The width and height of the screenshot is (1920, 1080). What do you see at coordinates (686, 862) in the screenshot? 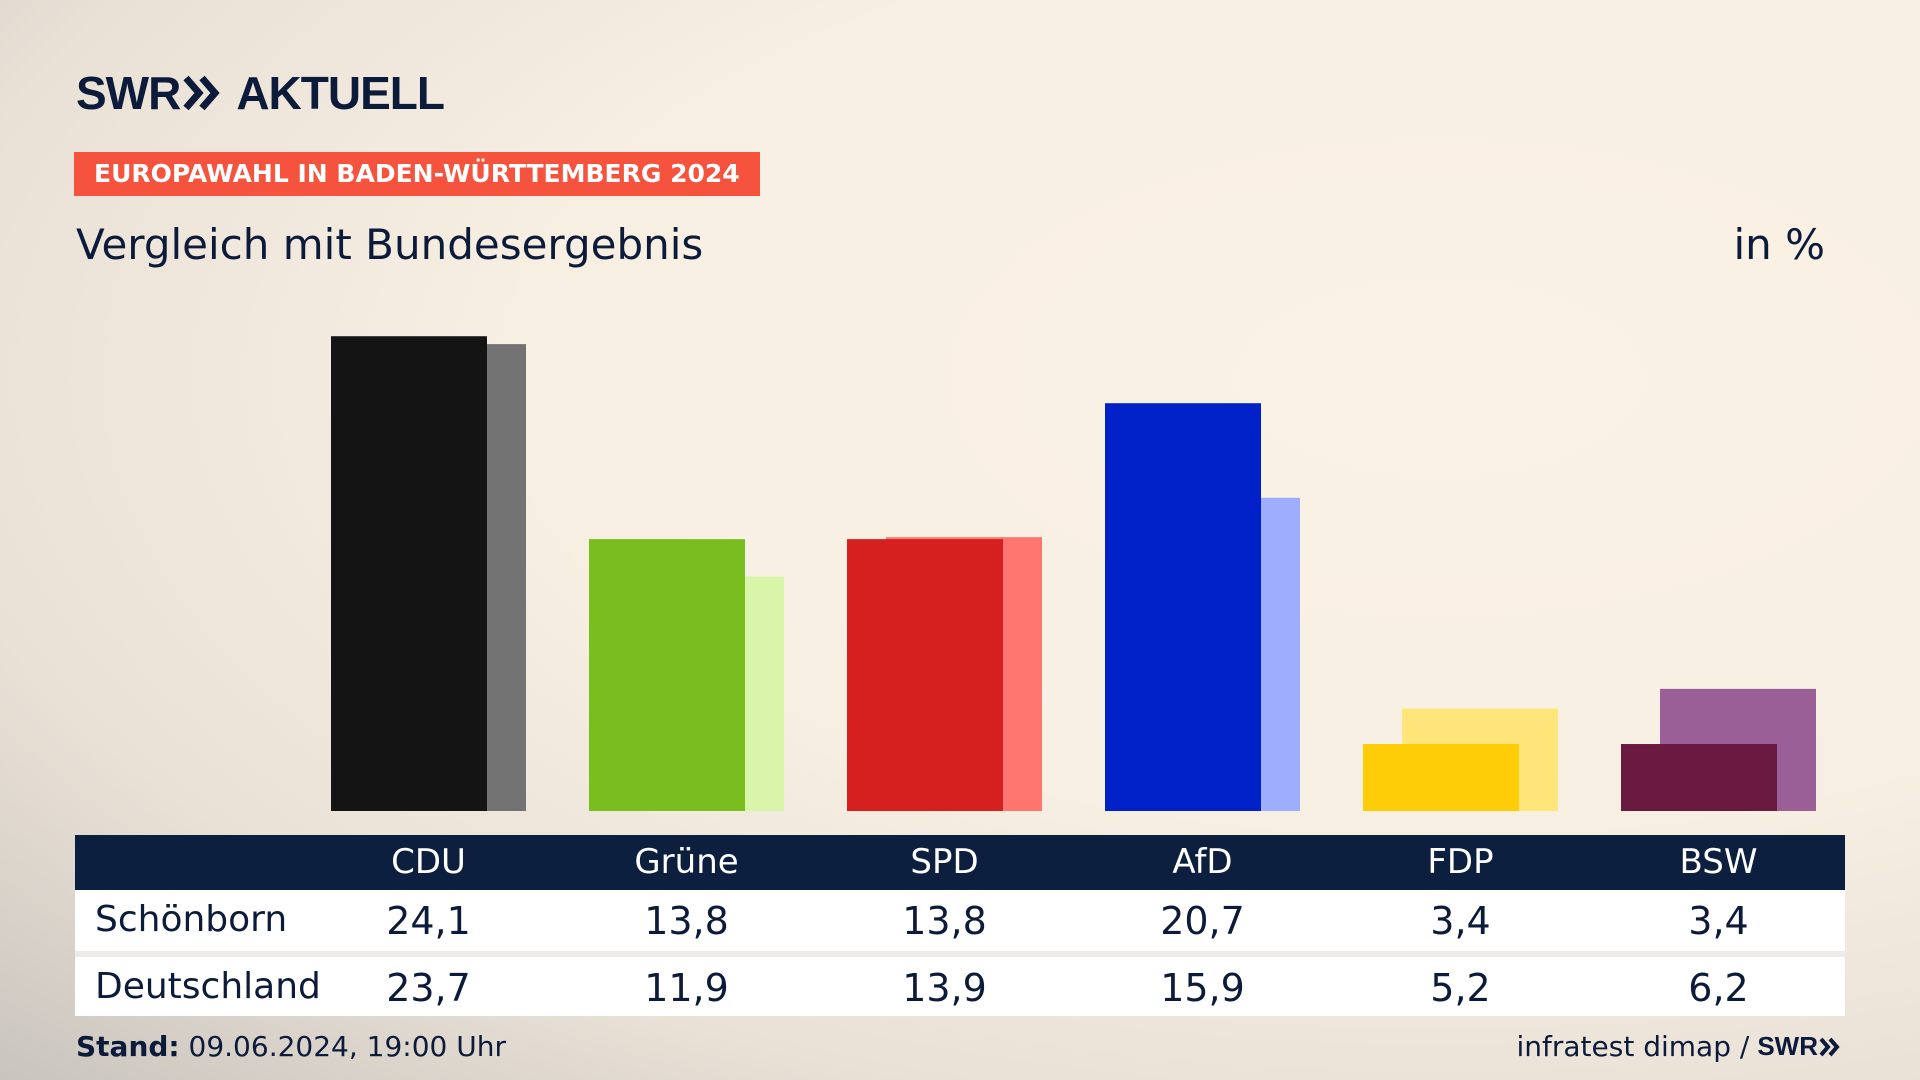
I see `header-gruene: Grüne` at bounding box center [686, 862].